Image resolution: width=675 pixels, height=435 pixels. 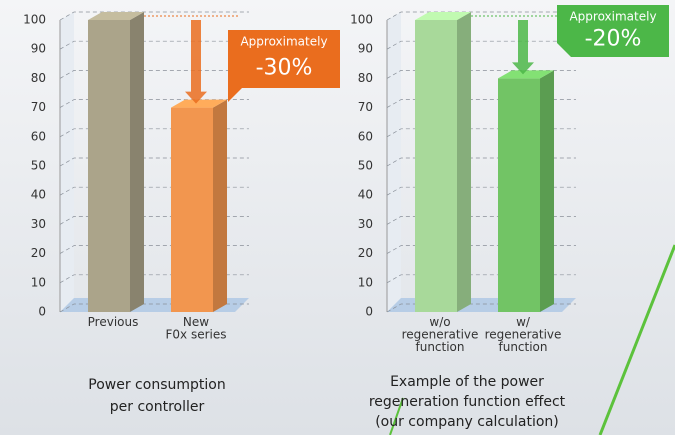 I want to click on text-line: regeneration function effect, so click(x=467, y=402).